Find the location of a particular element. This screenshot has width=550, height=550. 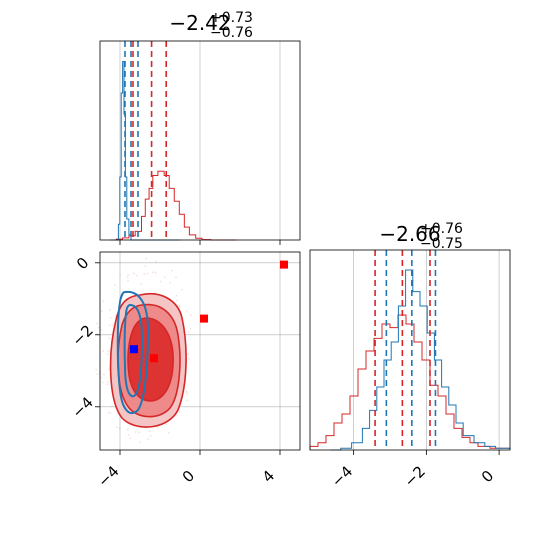

title-subscript: −0.75 is located at coordinates (441, 244).